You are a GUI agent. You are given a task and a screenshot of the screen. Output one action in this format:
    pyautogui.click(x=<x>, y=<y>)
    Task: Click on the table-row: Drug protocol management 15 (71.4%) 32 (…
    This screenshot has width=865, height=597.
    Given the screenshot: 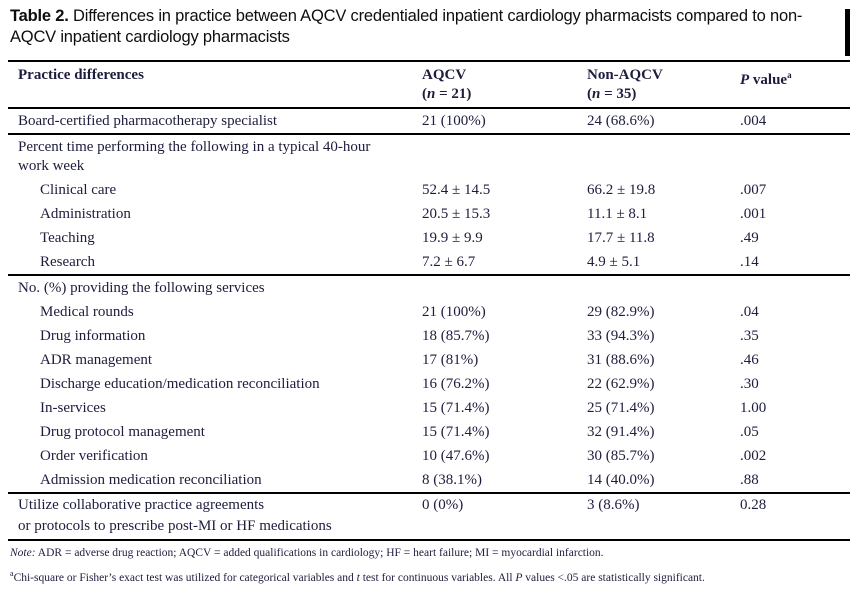 What is the action you would take?
    pyautogui.click(x=429, y=432)
    